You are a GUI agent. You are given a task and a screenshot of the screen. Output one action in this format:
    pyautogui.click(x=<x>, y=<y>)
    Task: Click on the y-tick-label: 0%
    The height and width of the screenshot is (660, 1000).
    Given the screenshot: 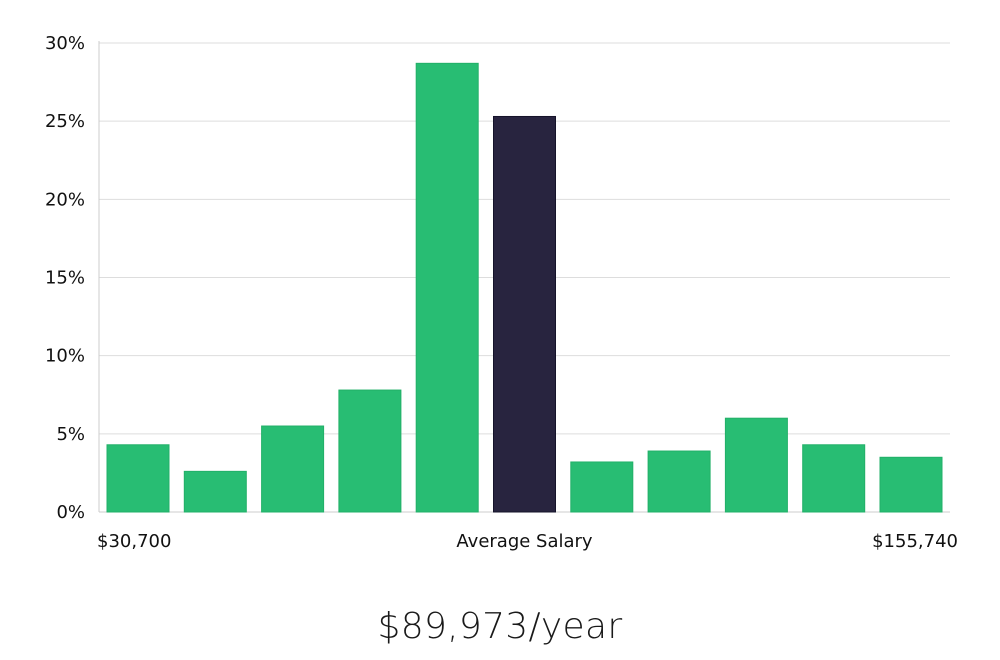 What is the action you would take?
    pyautogui.click(x=70, y=512)
    